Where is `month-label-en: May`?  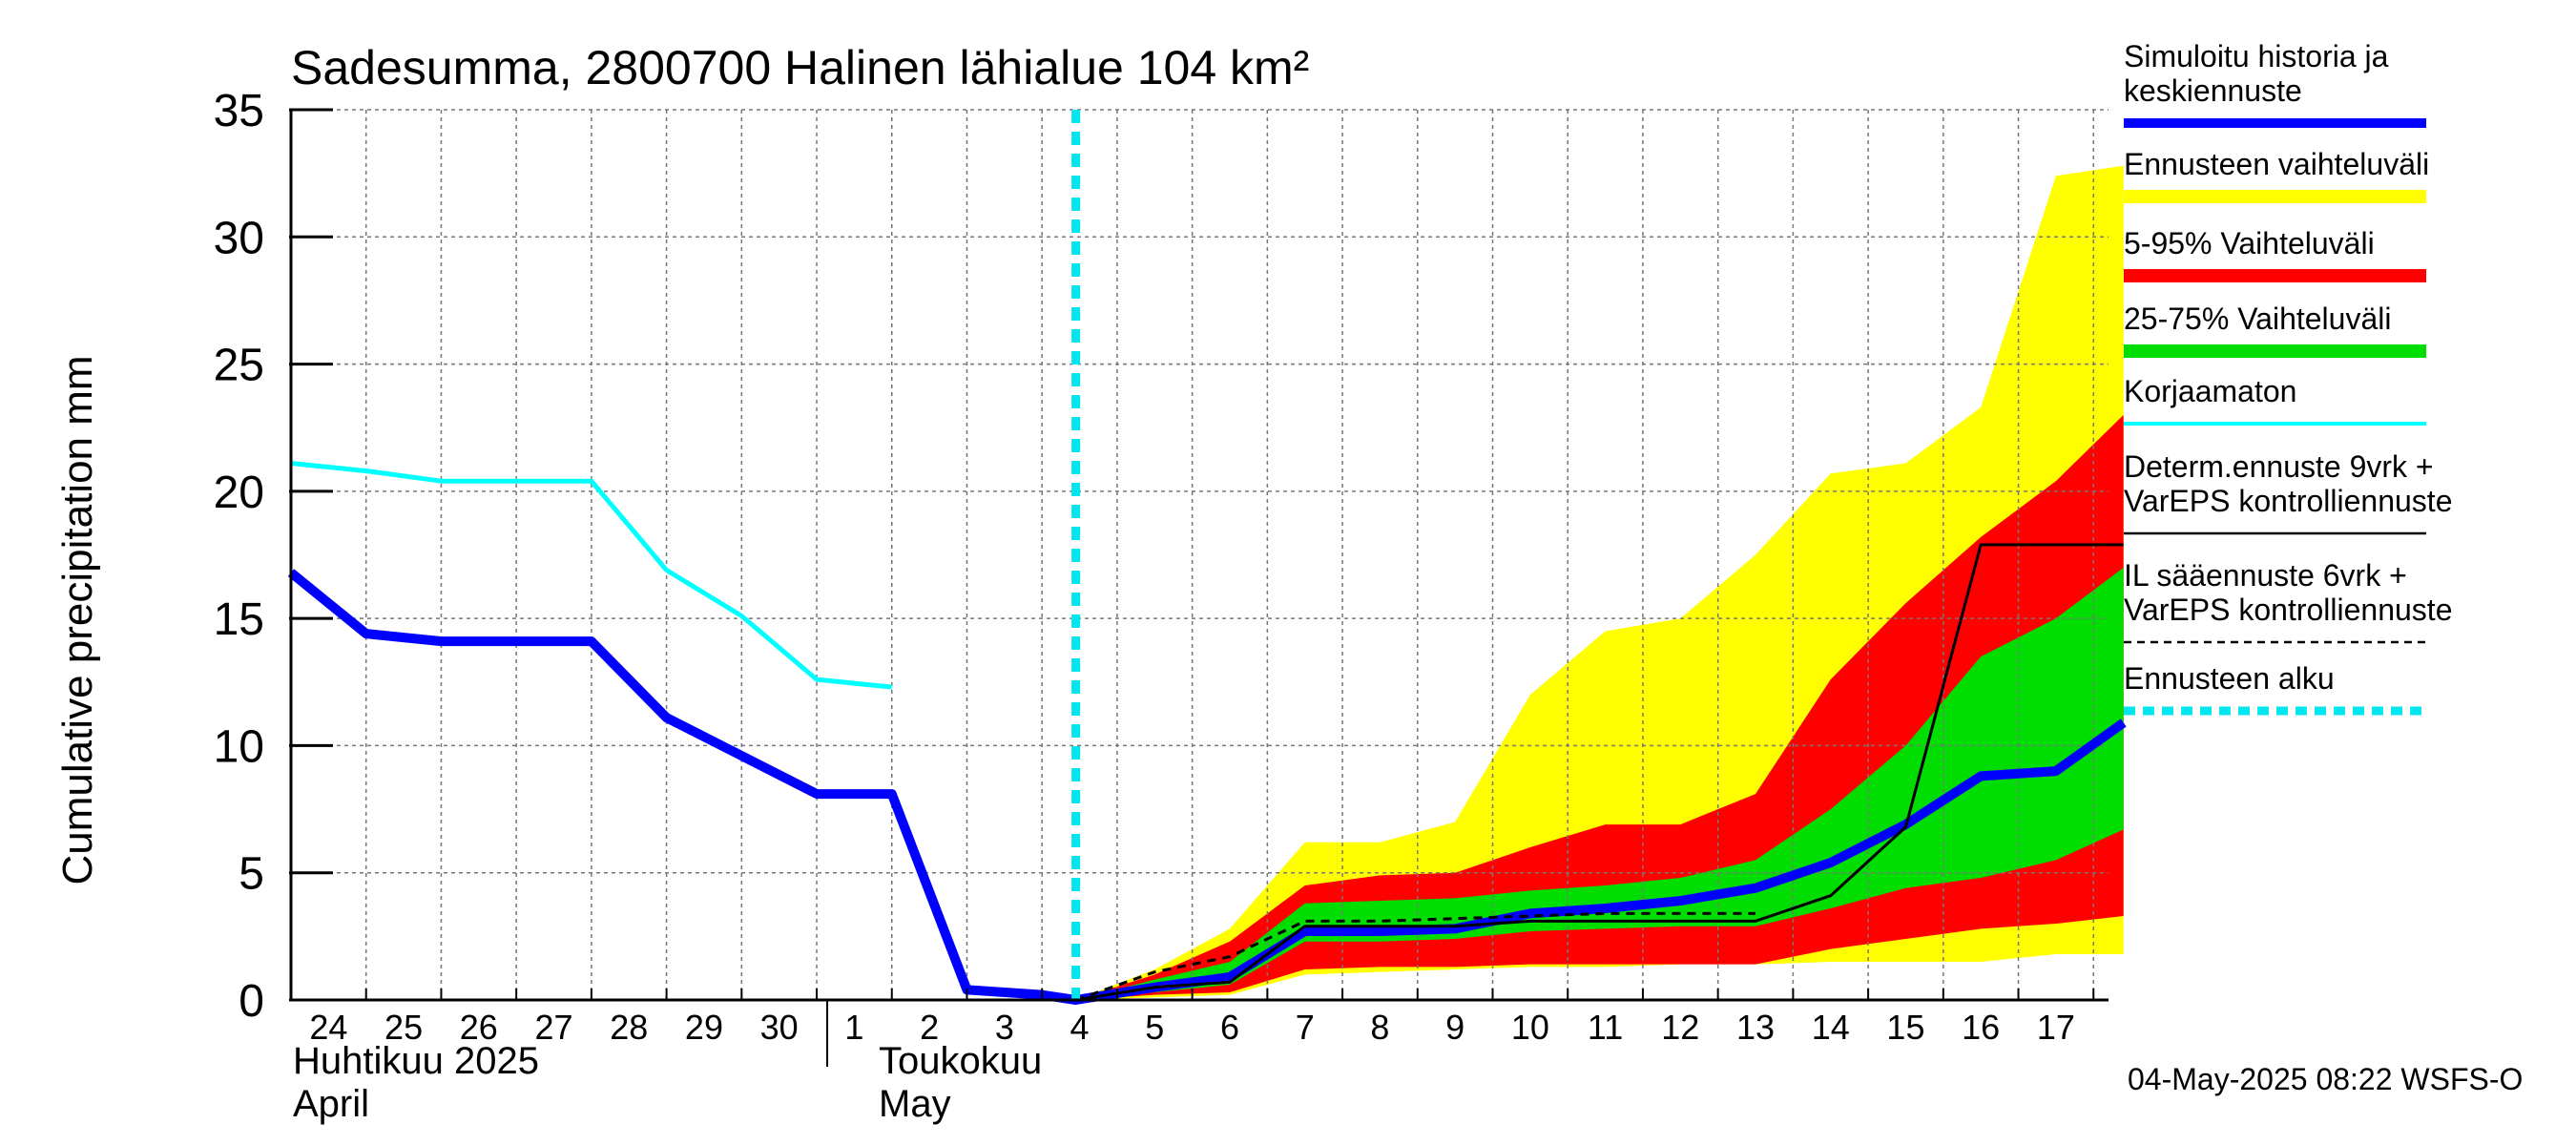 month-label-en: May is located at coordinates (915, 1104).